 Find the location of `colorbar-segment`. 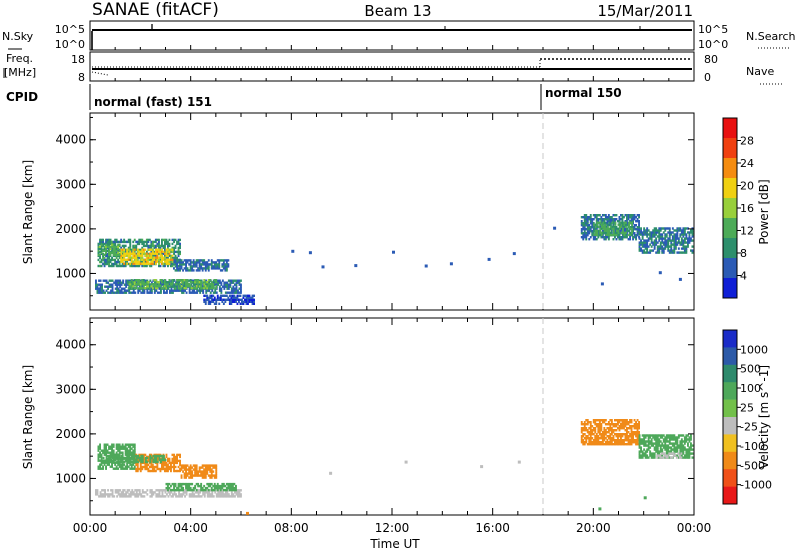

colorbar-segment is located at coordinates (730, 168).